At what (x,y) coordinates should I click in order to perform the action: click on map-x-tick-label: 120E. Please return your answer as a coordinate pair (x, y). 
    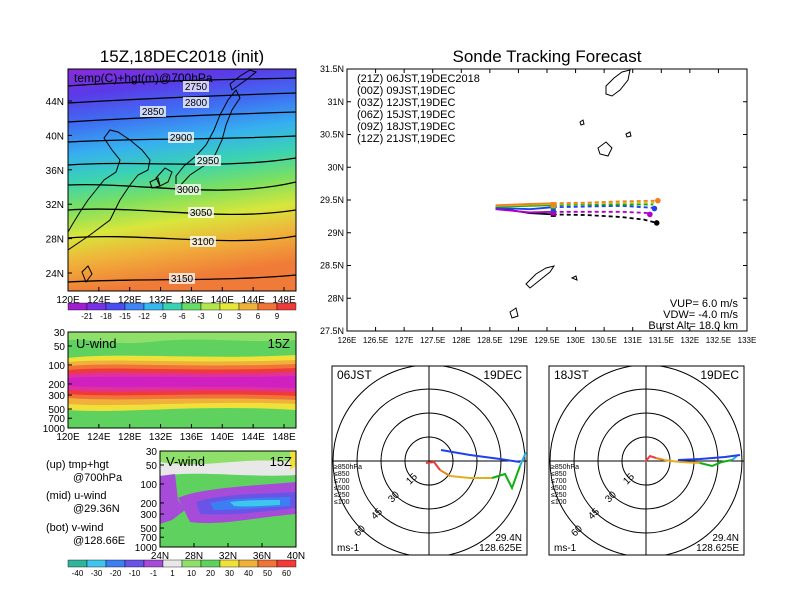
    Looking at the image, I should click on (68, 300).